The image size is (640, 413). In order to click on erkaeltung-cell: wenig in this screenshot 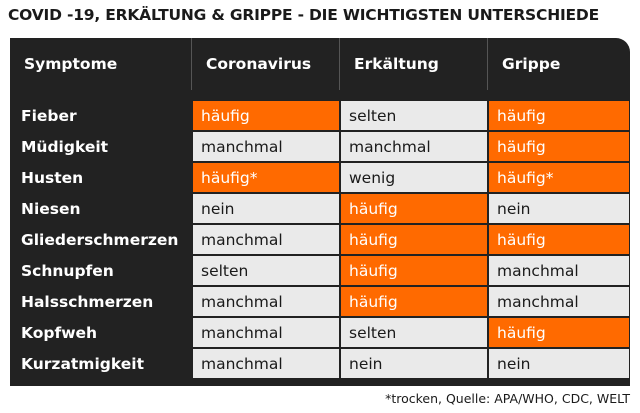, I will do `click(414, 177)`.